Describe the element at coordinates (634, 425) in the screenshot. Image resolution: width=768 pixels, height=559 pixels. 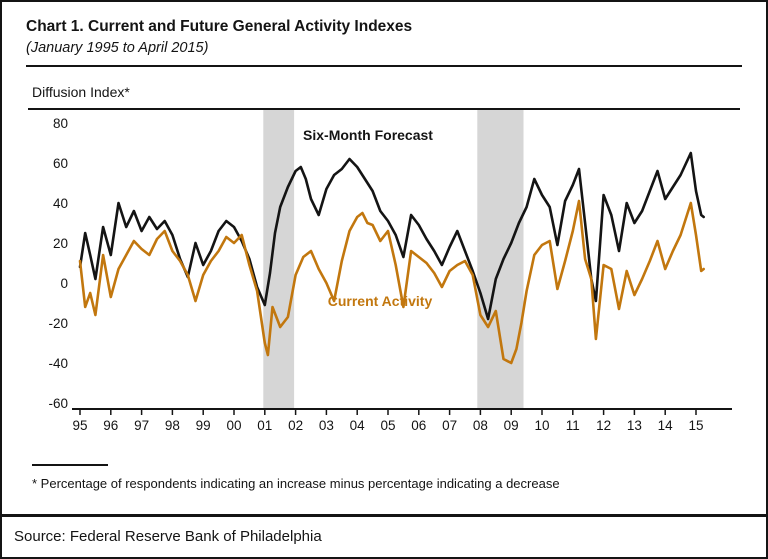
I see `x-tick-label: 13` at that location.